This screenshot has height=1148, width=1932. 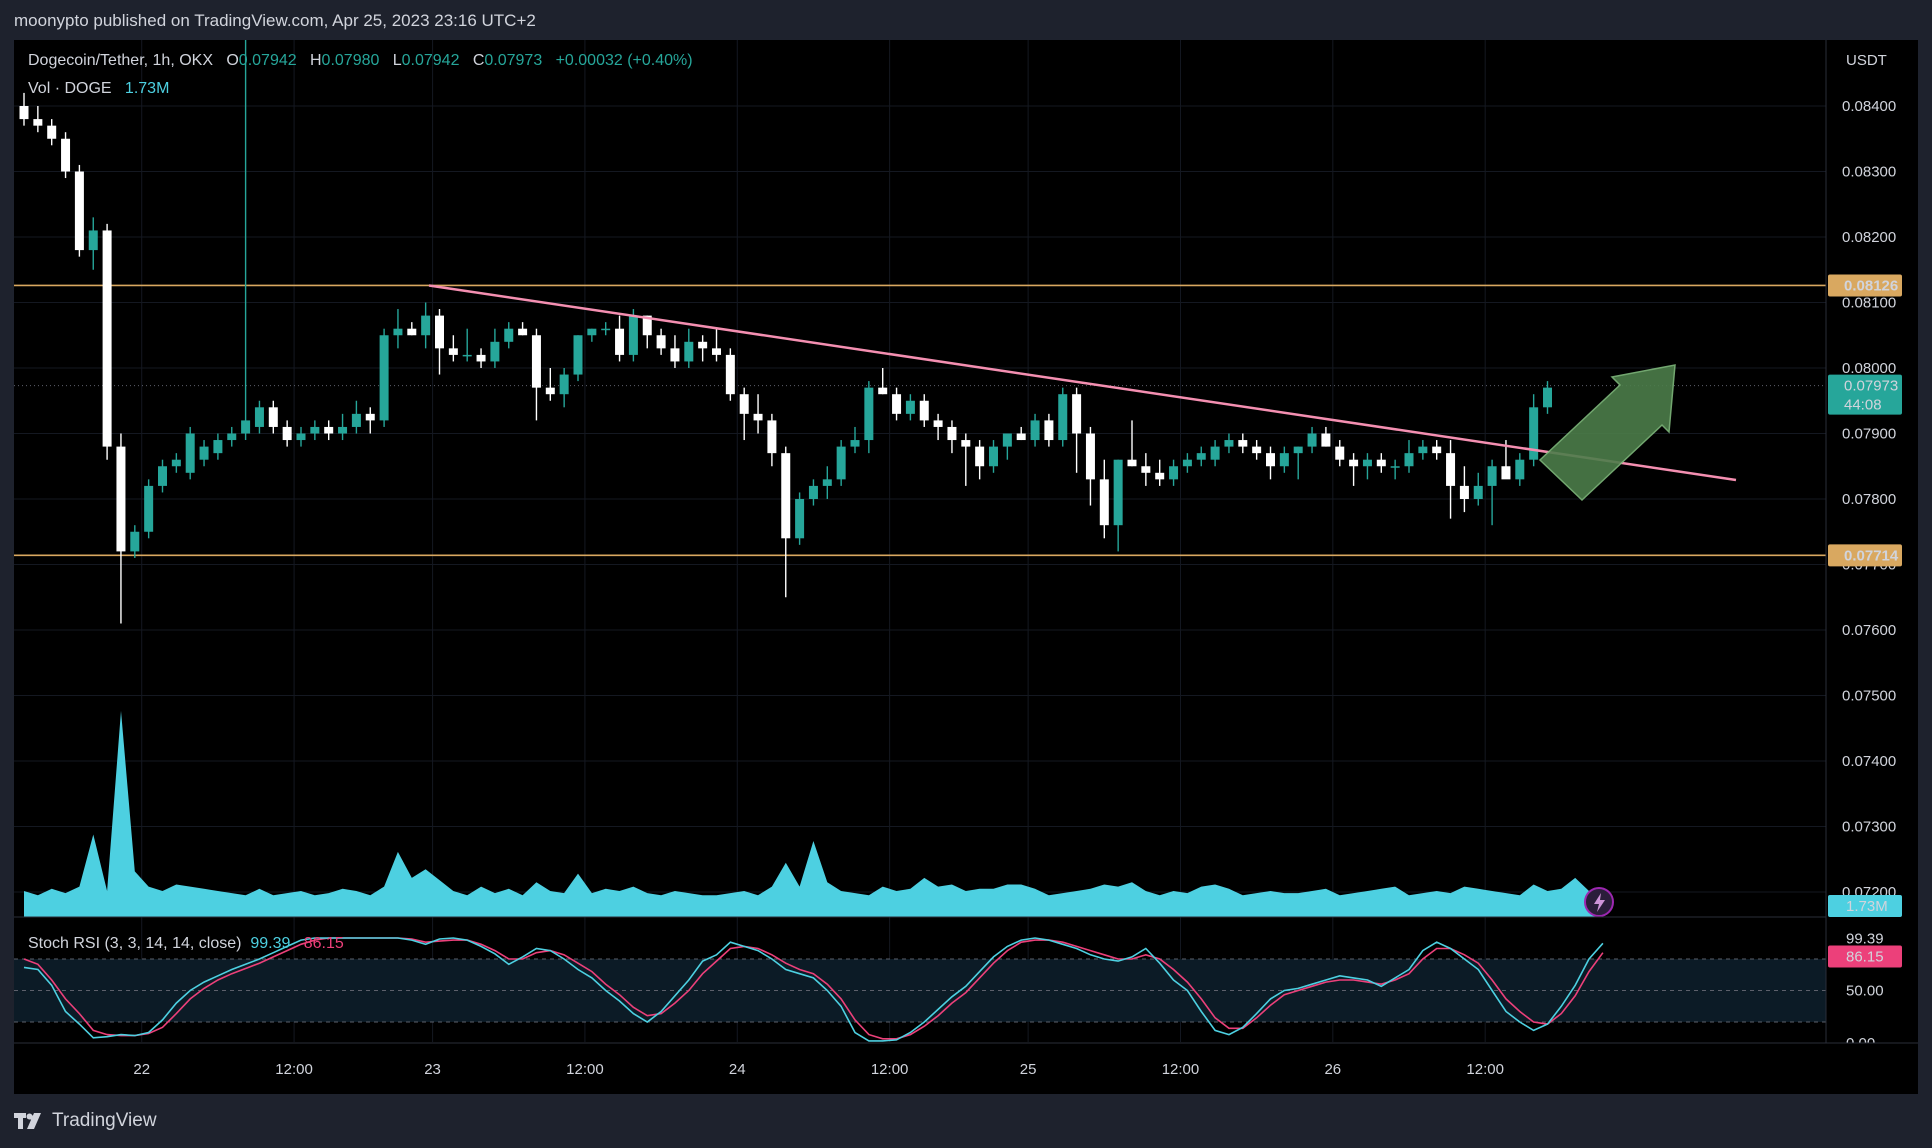 What do you see at coordinates (1867, 906) in the screenshot?
I see `volume-tag: 1.73M` at bounding box center [1867, 906].